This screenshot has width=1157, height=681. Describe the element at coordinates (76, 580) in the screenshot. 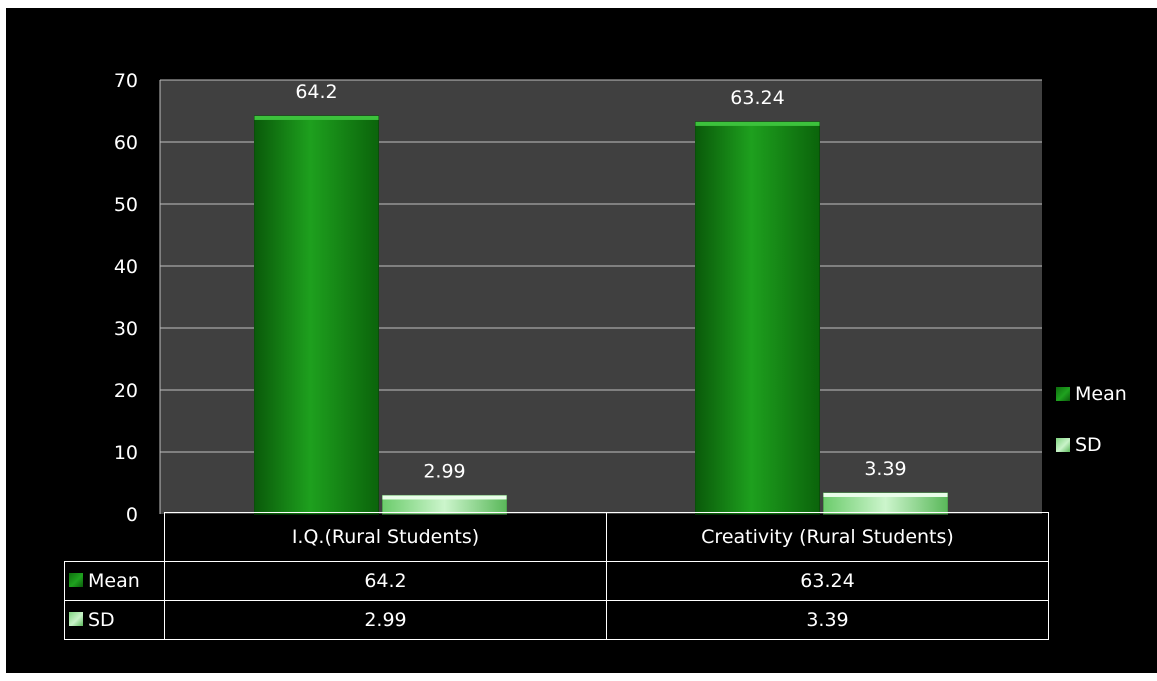

I see `data-table-swatch-mean` at that location.